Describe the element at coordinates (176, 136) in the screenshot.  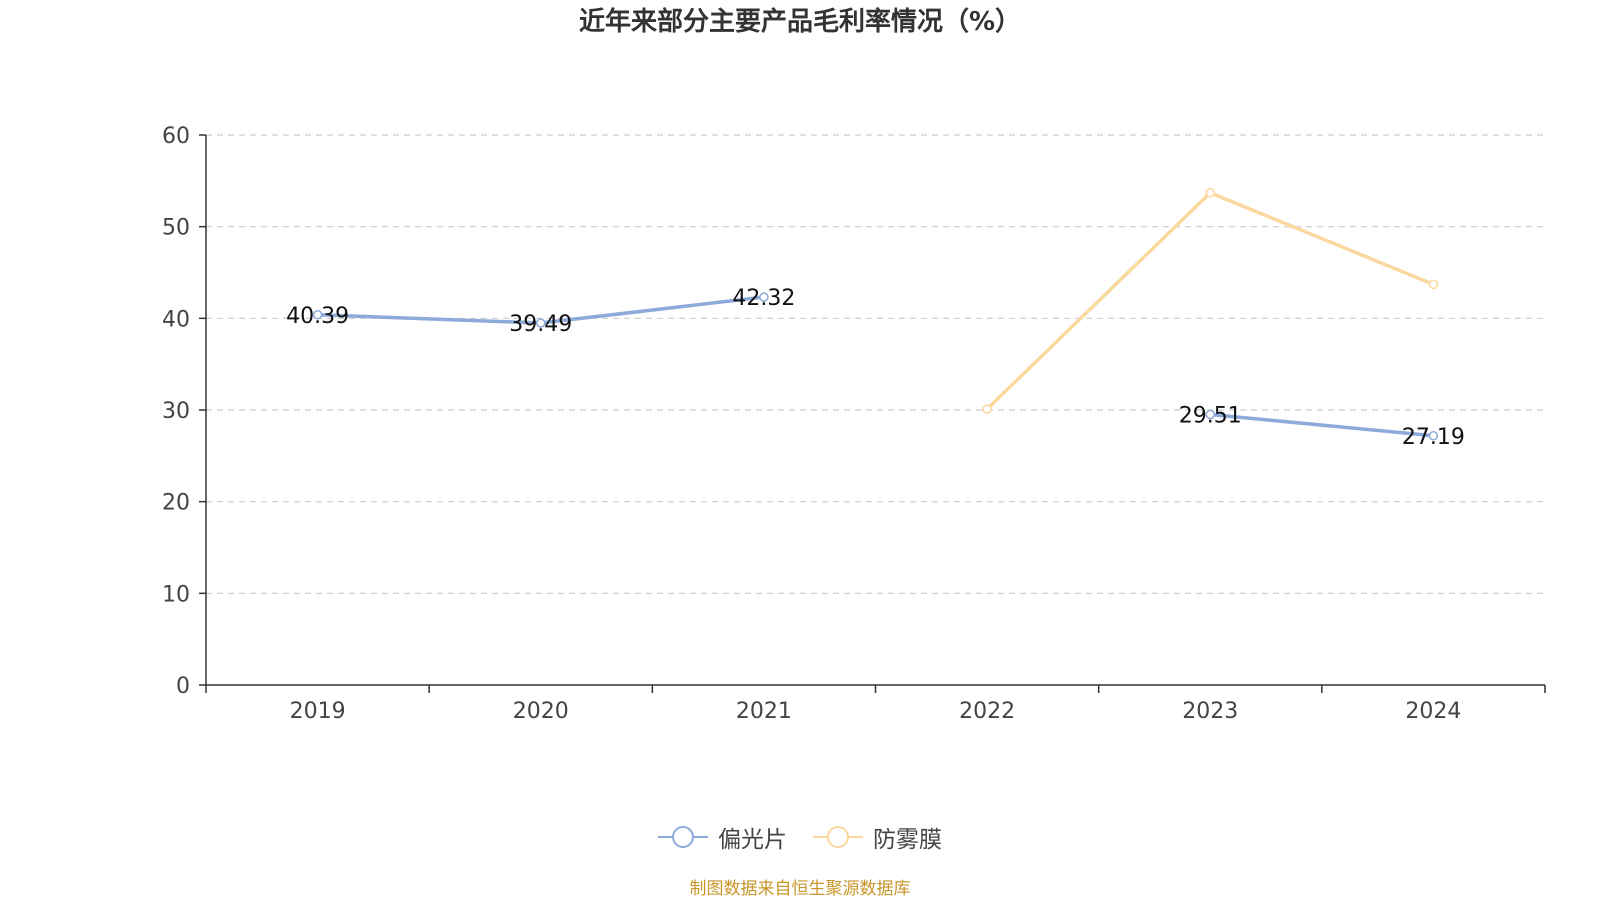
I see `y-tick-label: 60` at that location.